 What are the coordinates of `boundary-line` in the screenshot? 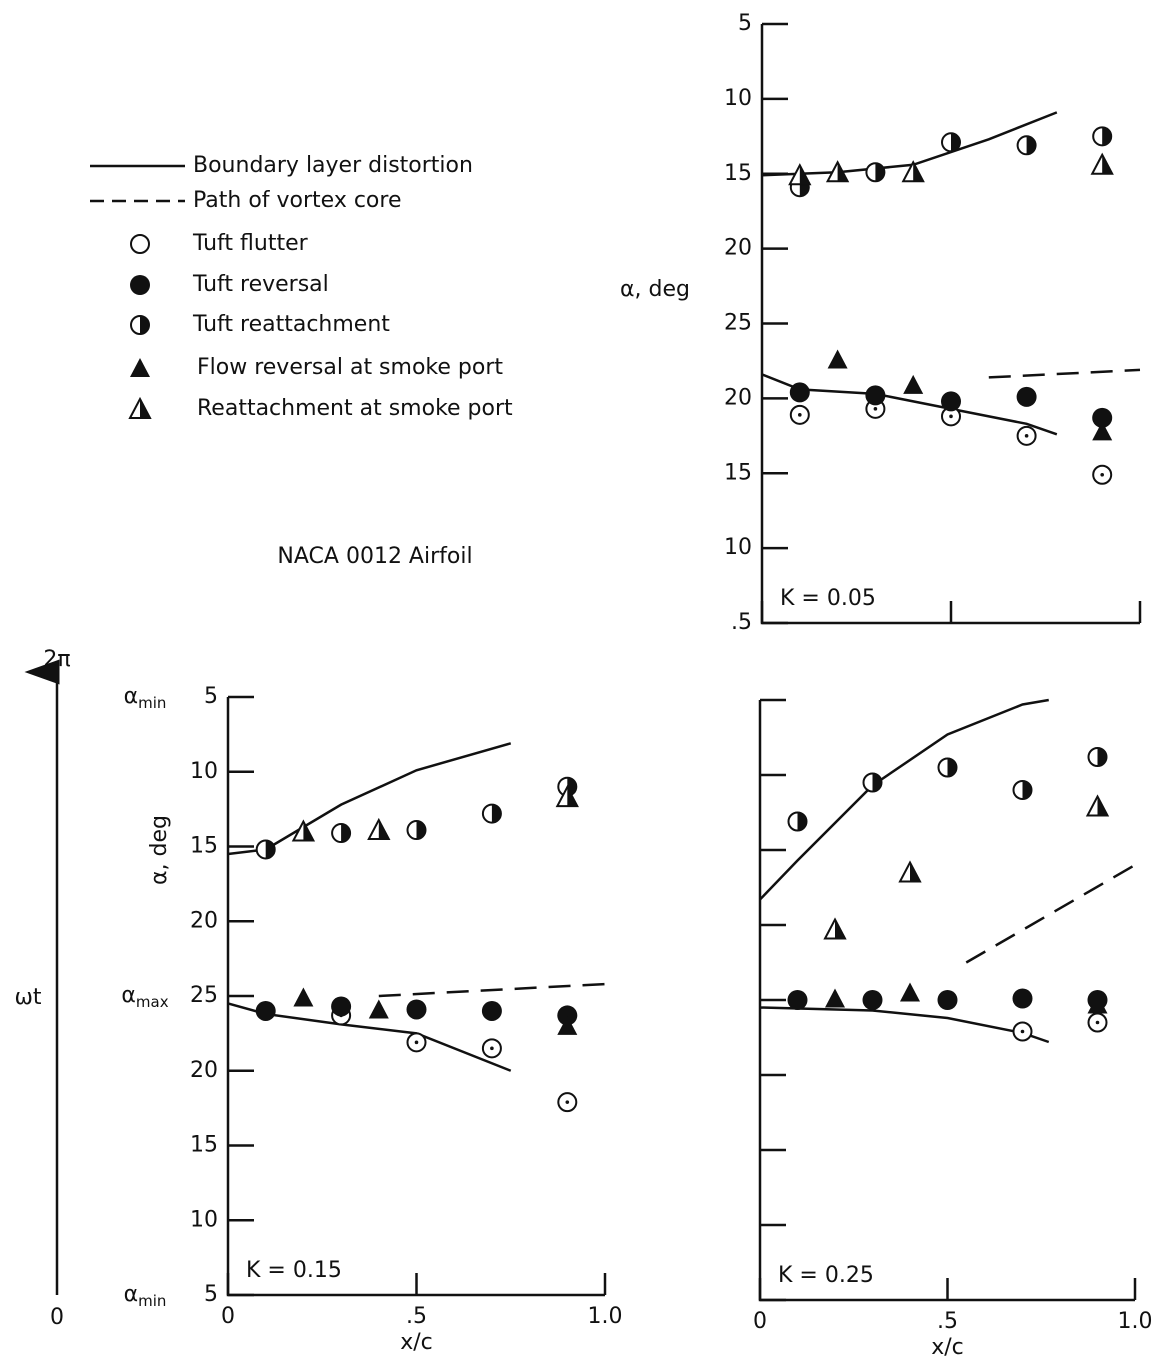 It's located at (369, 907).